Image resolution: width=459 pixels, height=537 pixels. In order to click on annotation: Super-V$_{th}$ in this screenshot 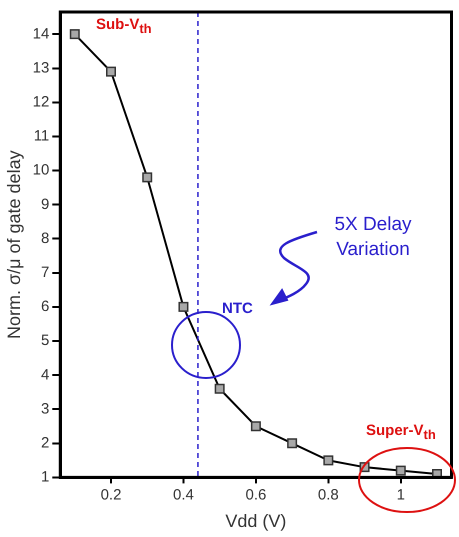, I will do `click(401, 432)`.